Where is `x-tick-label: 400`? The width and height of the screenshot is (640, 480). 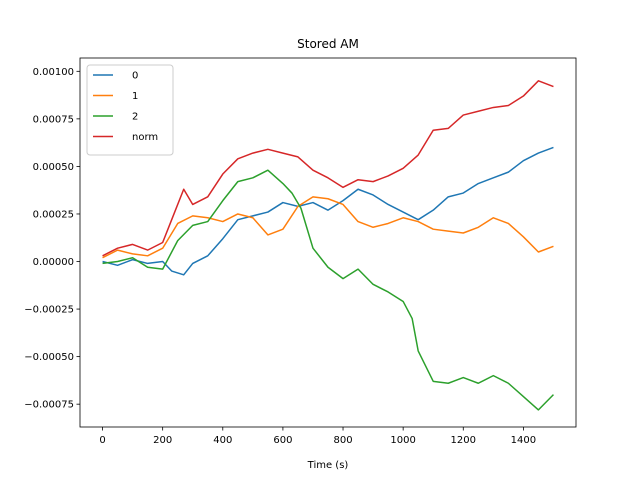
x-tick-label: 400 is located at coordinates (222, 440).